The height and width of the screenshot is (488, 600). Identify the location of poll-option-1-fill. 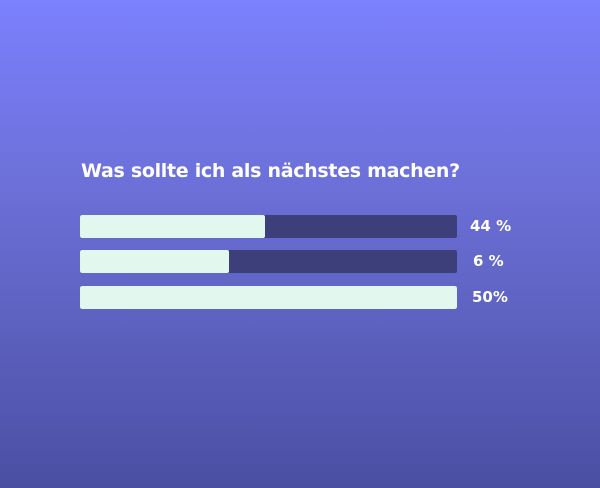
(172, 226).